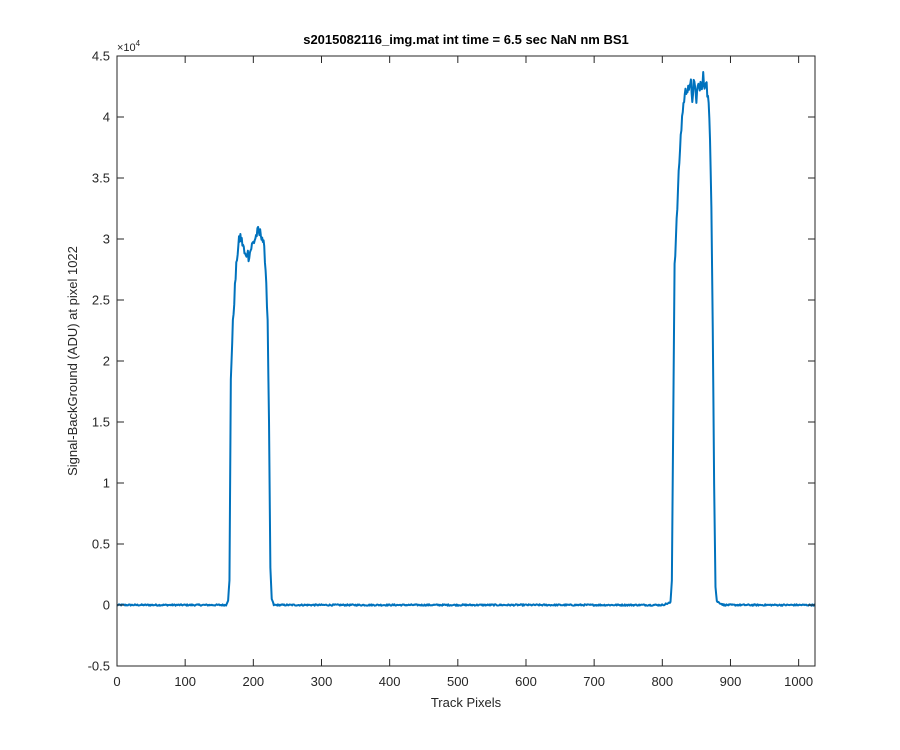 The width and height of the screenshot is (900, 750). Describe the element at coordinates (731, 681) in the screenshot. I see `x-tick-label-9: 900` at that location.